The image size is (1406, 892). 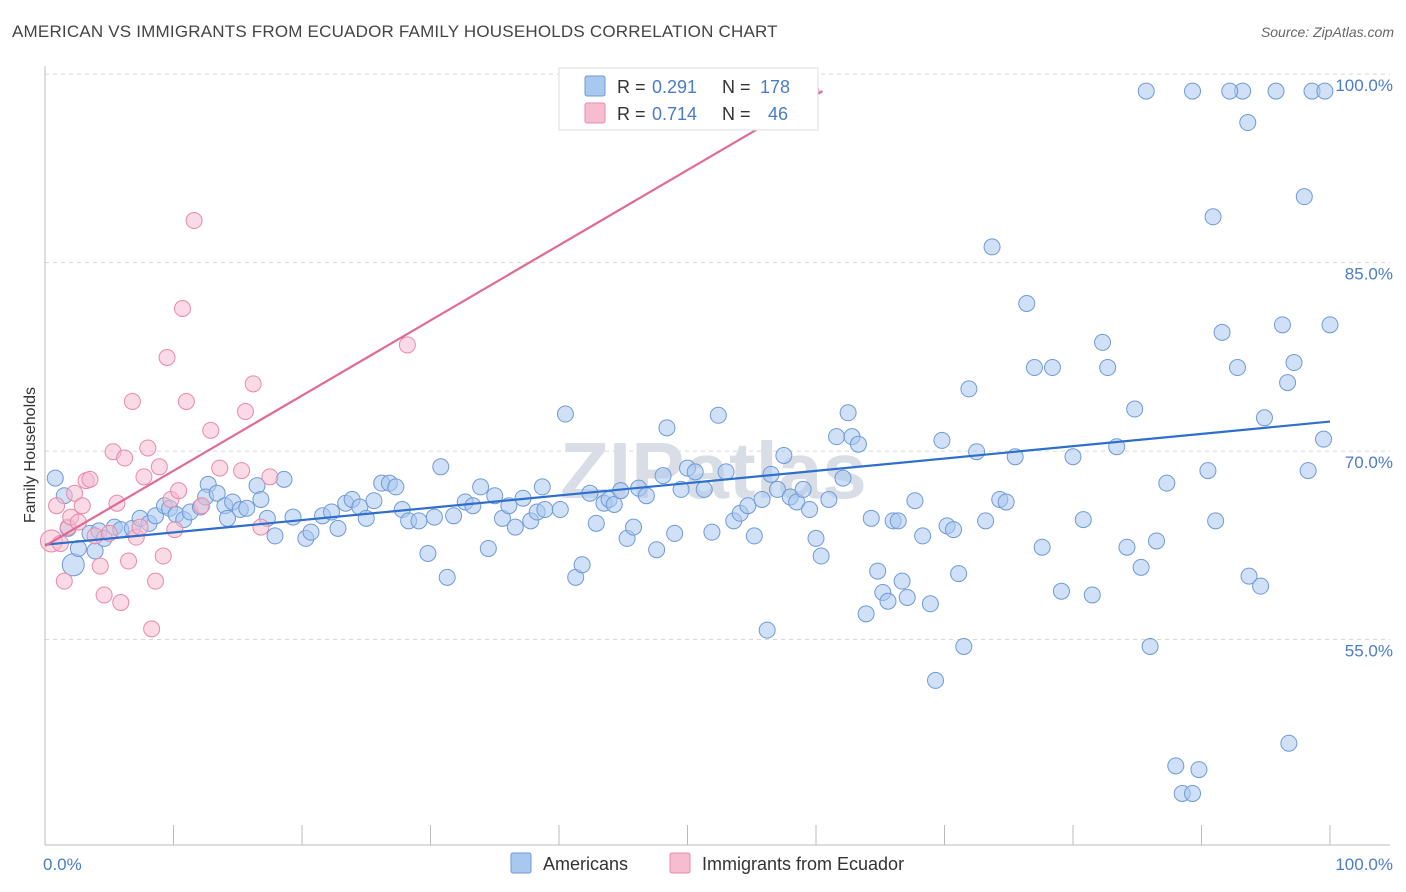 I want to click on y-tick-label-2: 85.0%, so click(x=1369, y=274).